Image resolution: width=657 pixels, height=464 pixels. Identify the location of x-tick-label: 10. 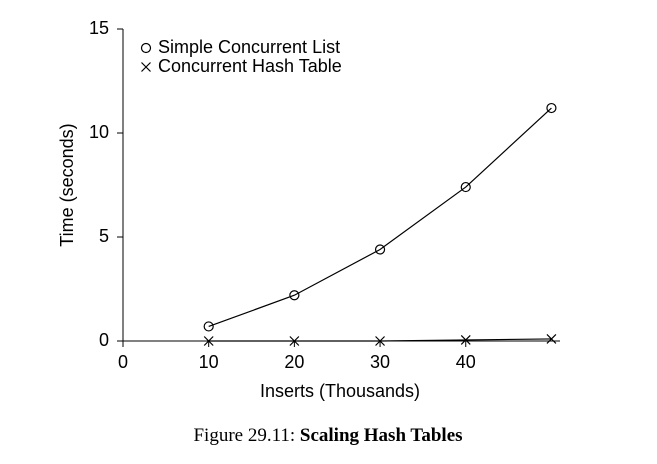
(209, 362).